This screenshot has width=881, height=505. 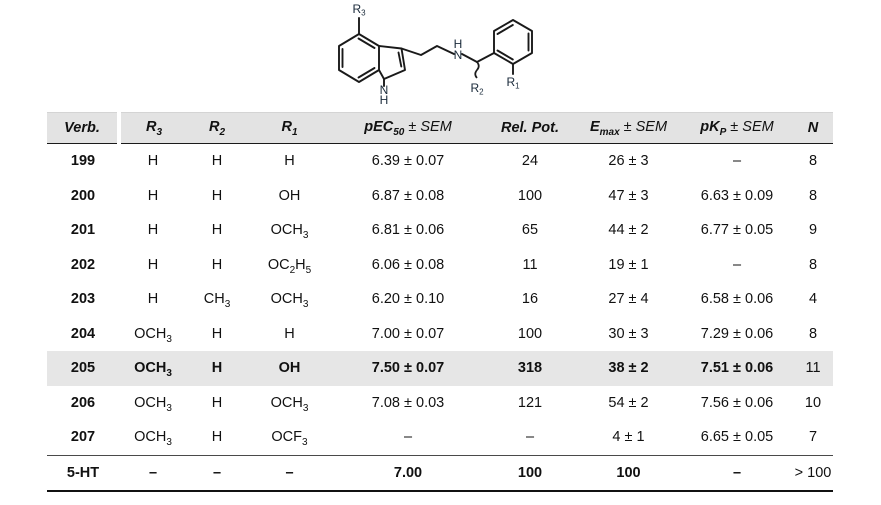 What do you see at coordinates (813, 402) in the screenshot?
I see `cell-n: 10` at bounding box center [813, 402].